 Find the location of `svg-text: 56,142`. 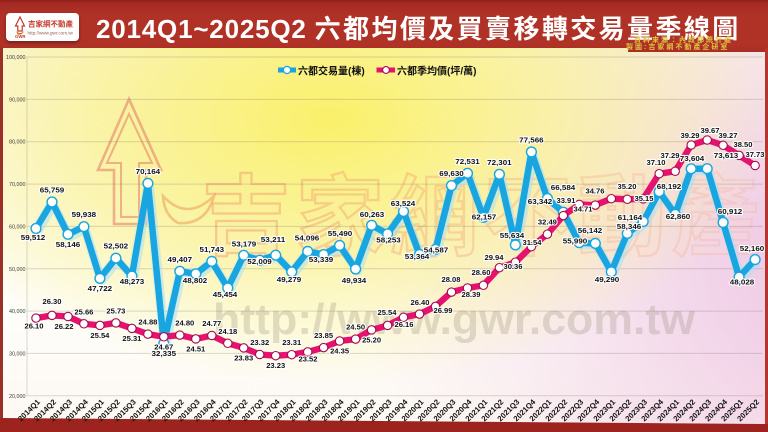

svg-text: 56,142 is located at coordinates (590, 230).